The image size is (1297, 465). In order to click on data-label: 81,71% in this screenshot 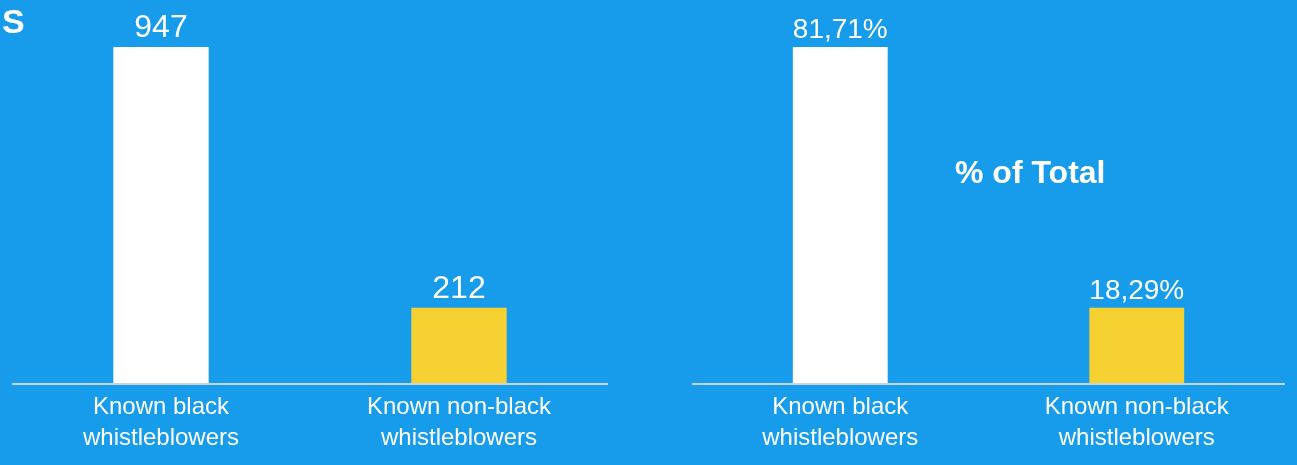, I will do `click(840, 28)`.